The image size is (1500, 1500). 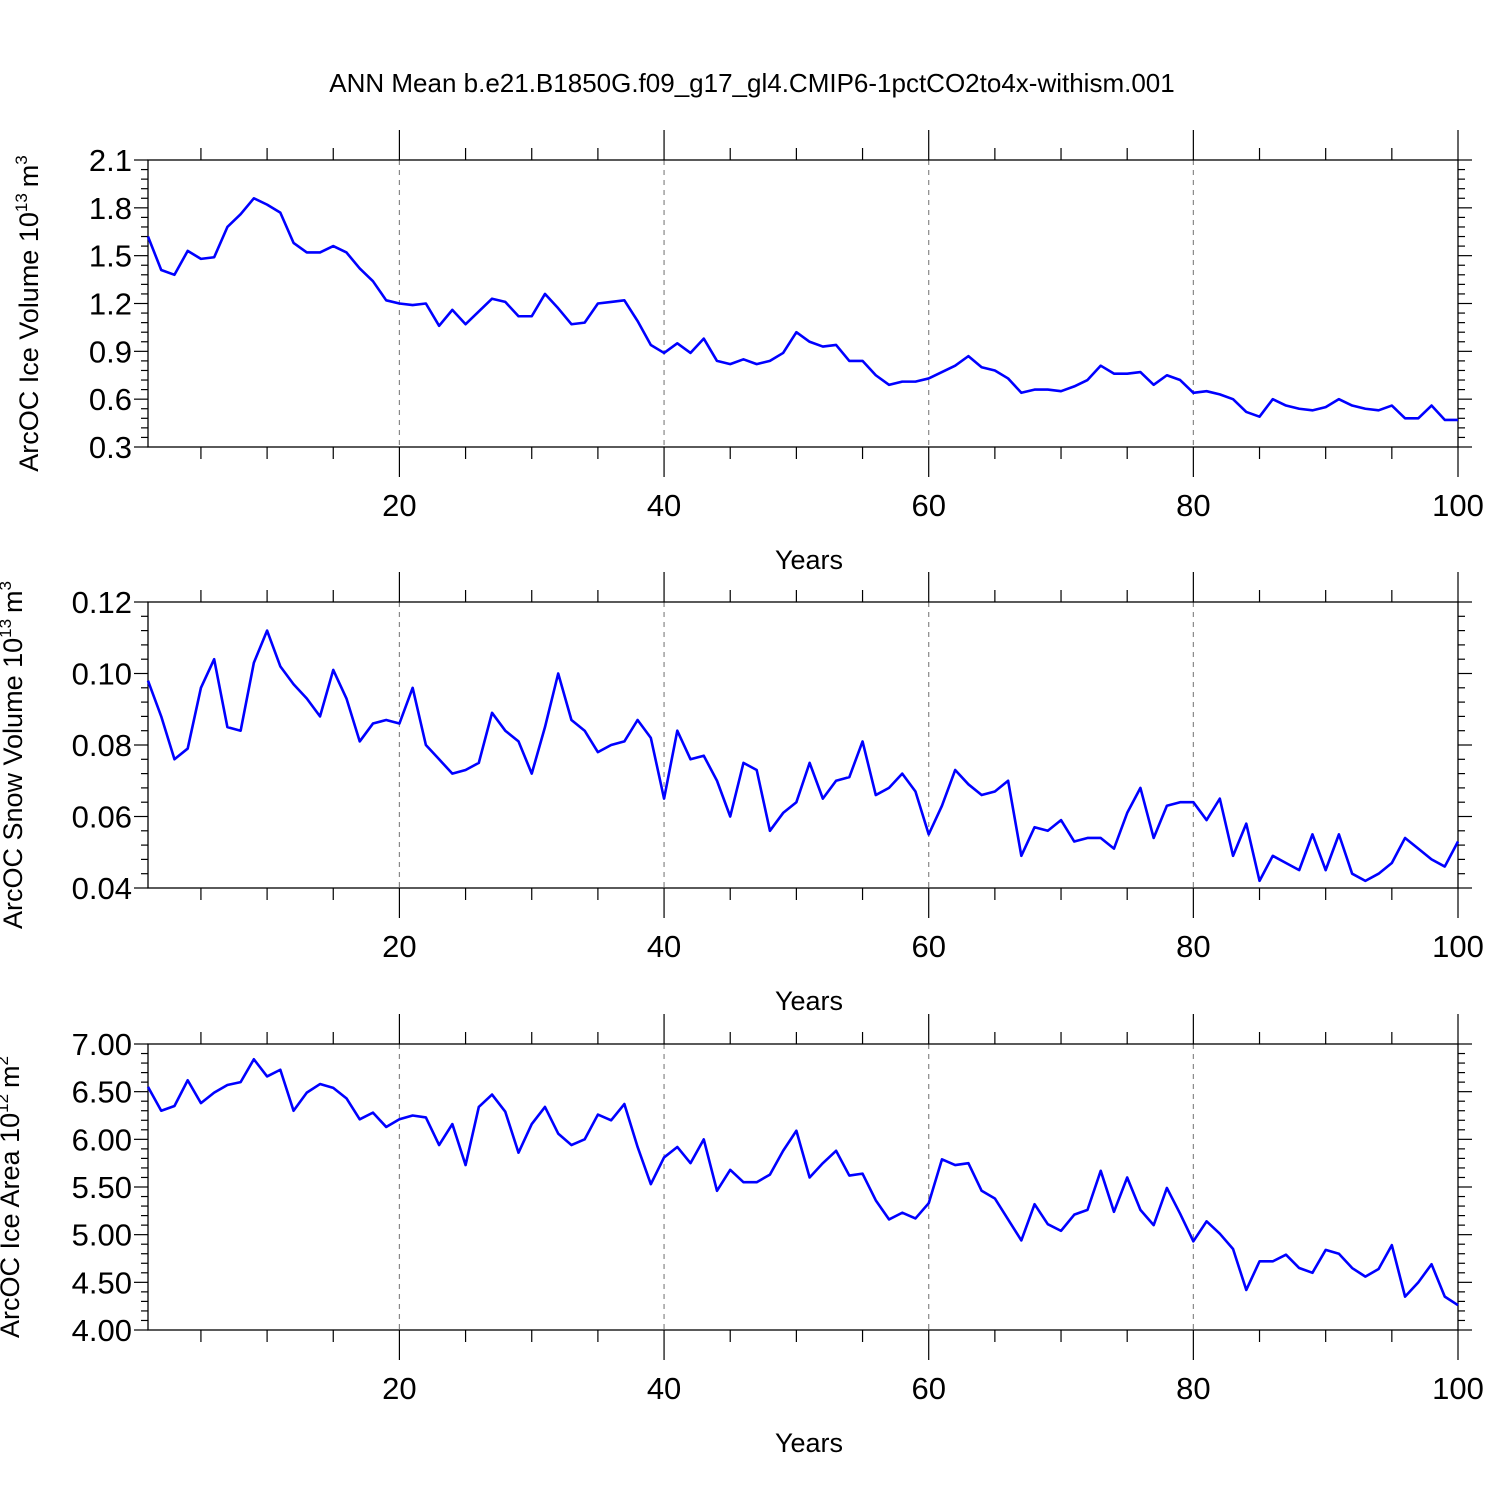 I want to click on y-tick-label: 4.00, so click(x=102, y=1330).